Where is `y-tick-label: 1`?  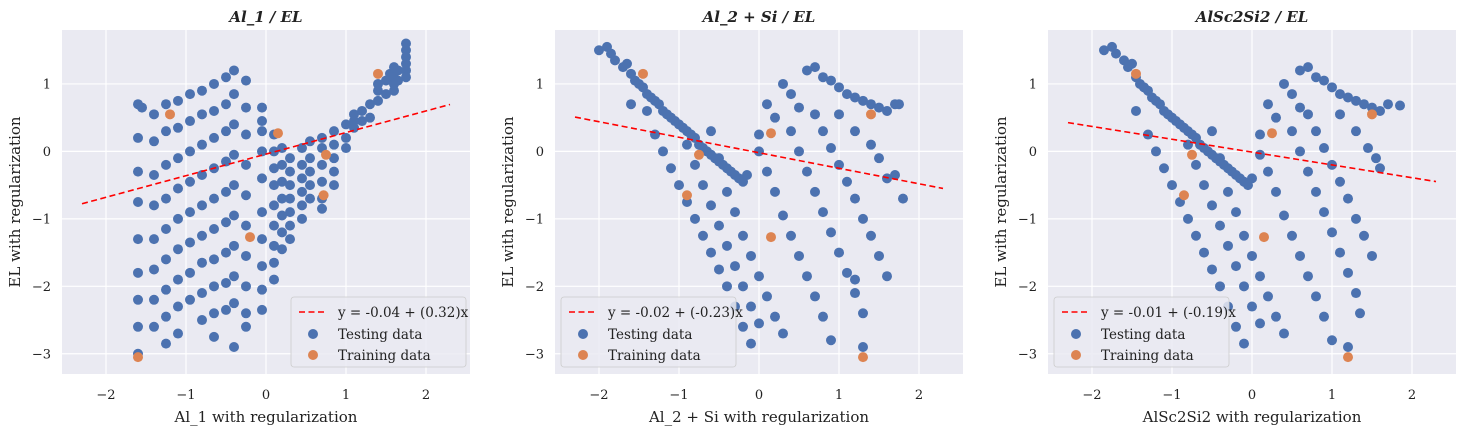
y-tick-label: 1 is located at coordinates (540, 84).